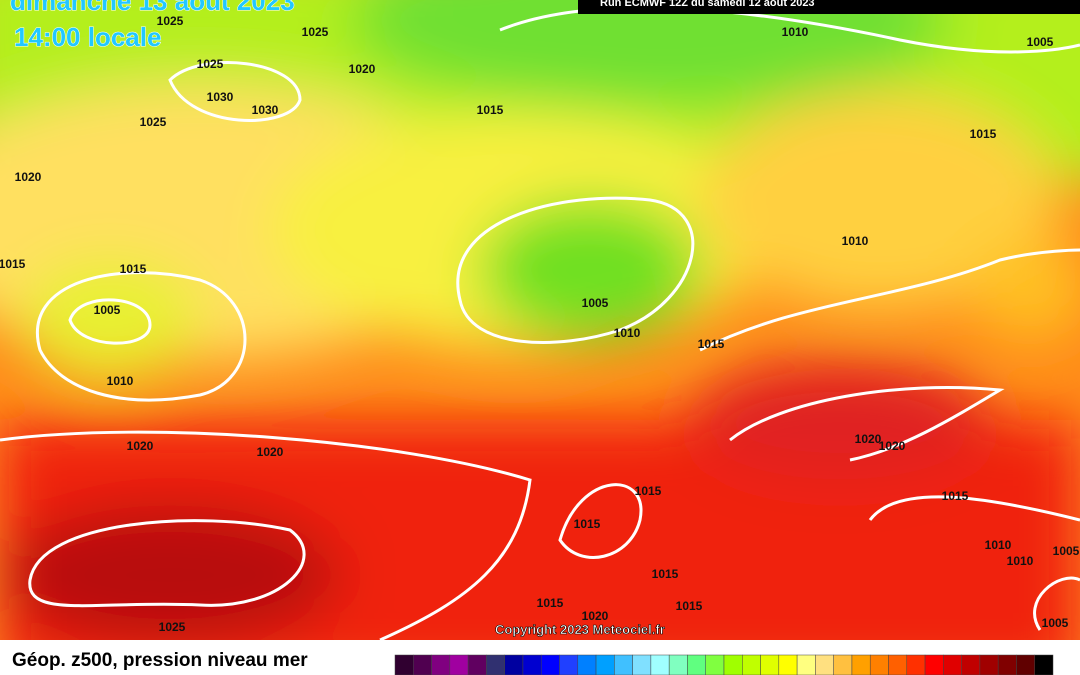 The image size is (1080, 675). What do you see at coordinates (160, 660) in the screenshot?
I see `legend-title: Géop. z500, pression niveau mer` at bounding box center [160, 660].